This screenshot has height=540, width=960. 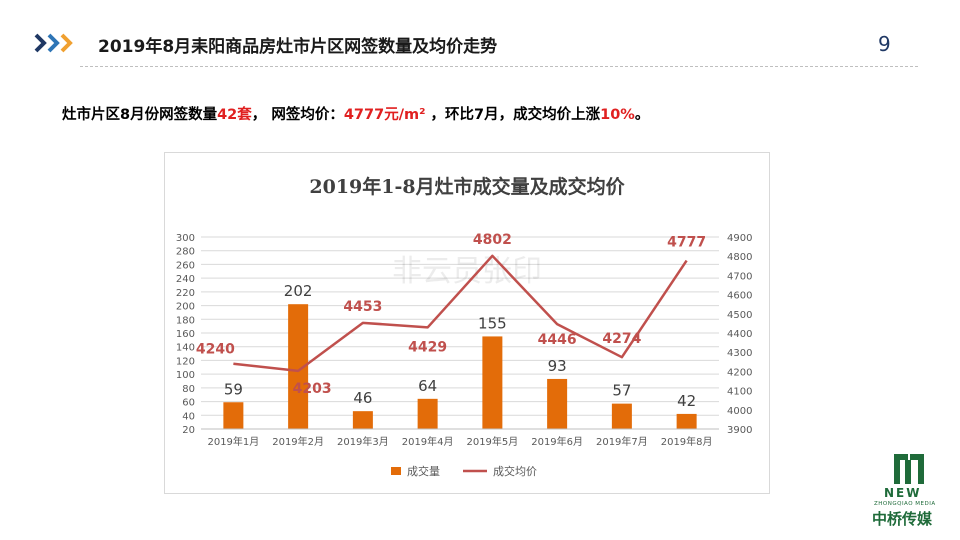 What do you see at coordinates (362, 398) in the screenshot?
I see `bar-data-label: 46` at bounding box center [362, 398].